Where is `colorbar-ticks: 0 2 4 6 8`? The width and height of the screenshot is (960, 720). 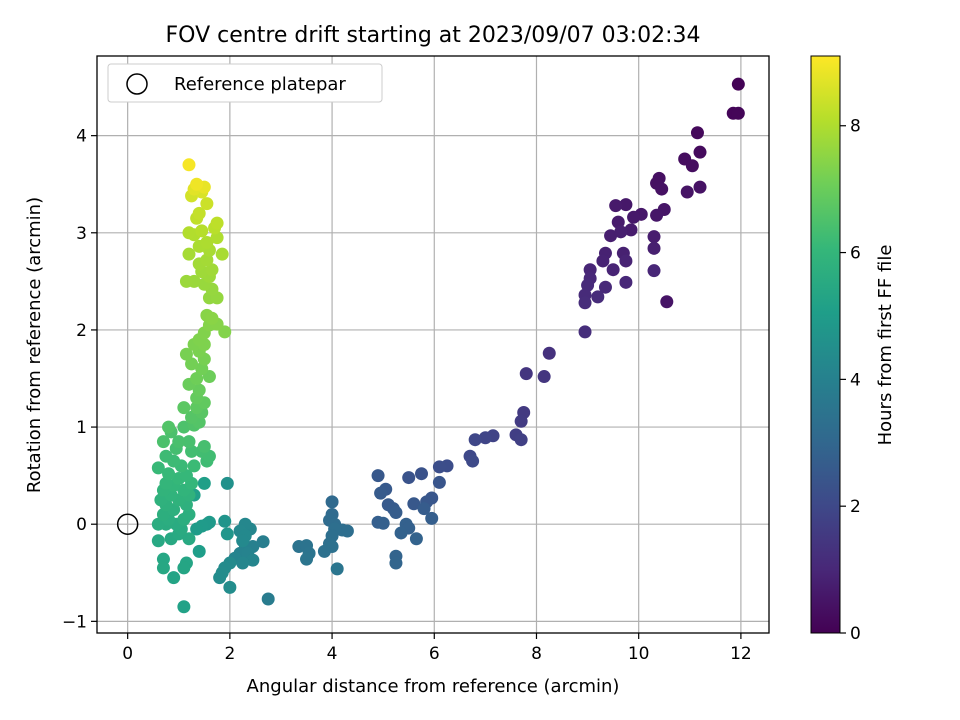
colorbar-ticks: 0 2 4 6 8 is located at coordinates (850, 380).